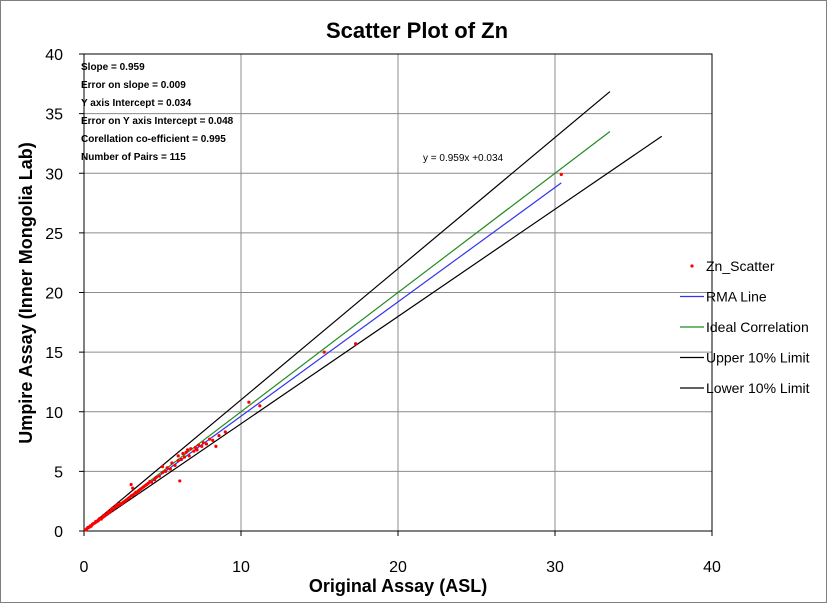 This screenshot has width=827, height=604. I want to click on y-tick-label: 35, so click(54, 115).